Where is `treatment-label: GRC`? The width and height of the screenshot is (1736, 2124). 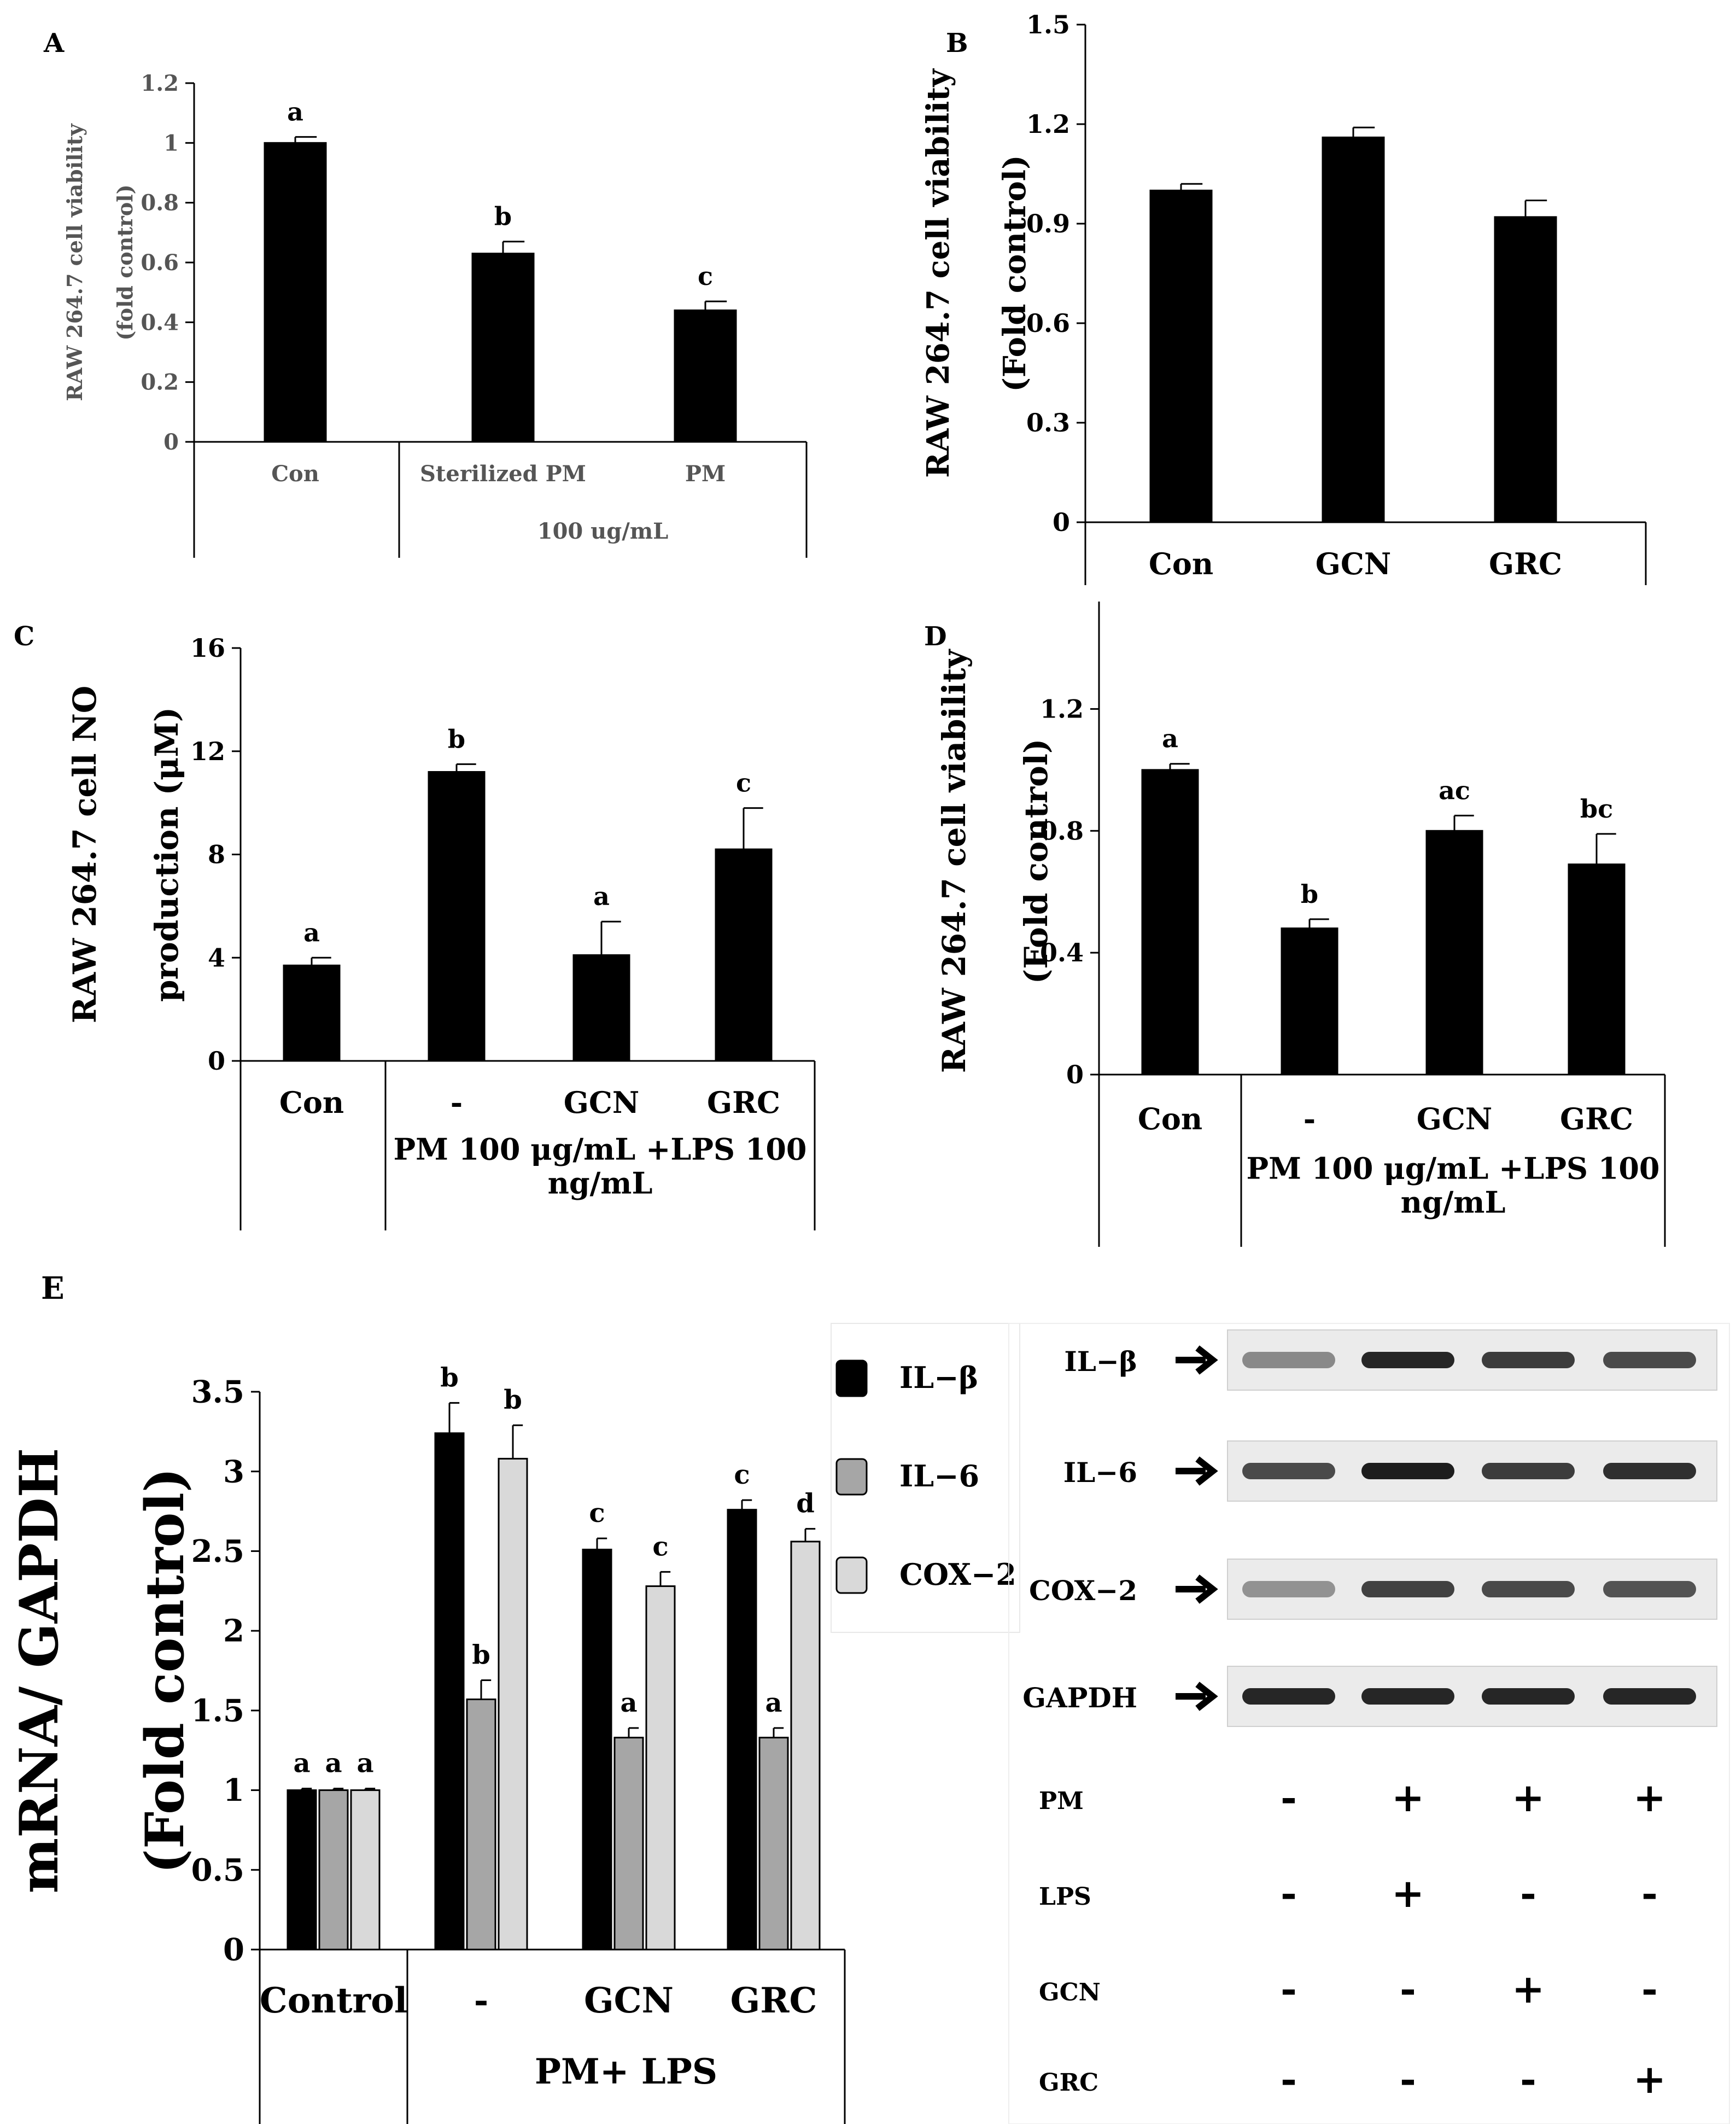 treatment-label: GRC is located at coordinates (1068, 2083).